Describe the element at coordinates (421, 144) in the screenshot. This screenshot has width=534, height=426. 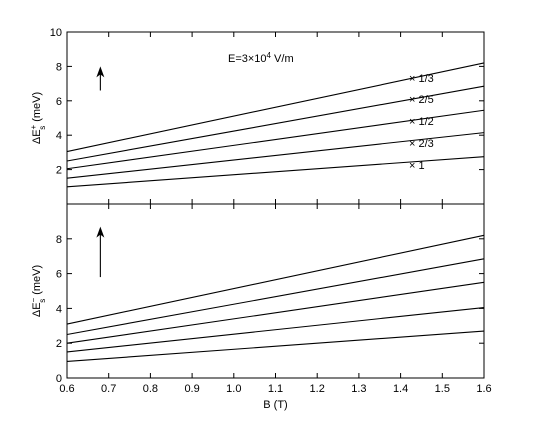
I see `series-label-4: × 2/3` at that location.